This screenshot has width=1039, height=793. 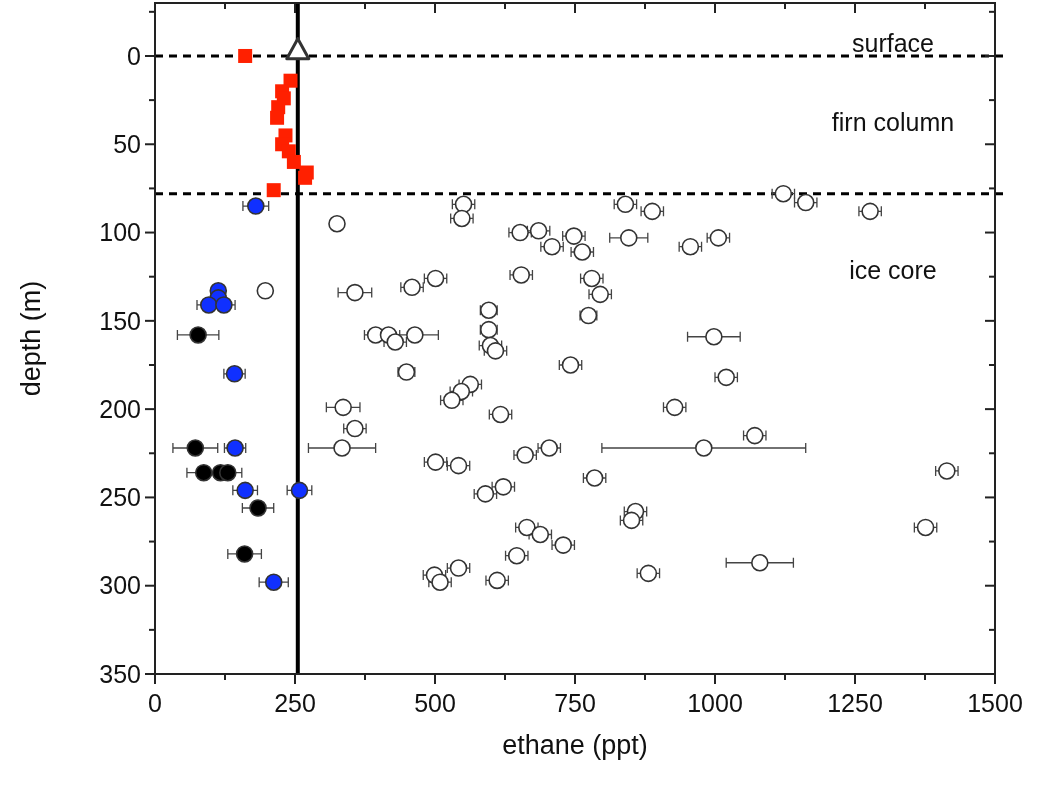 What do you see at coordinates (893, 269) in the screenshot?
I see `annotation: ice core` at bounding box center [893, 269].